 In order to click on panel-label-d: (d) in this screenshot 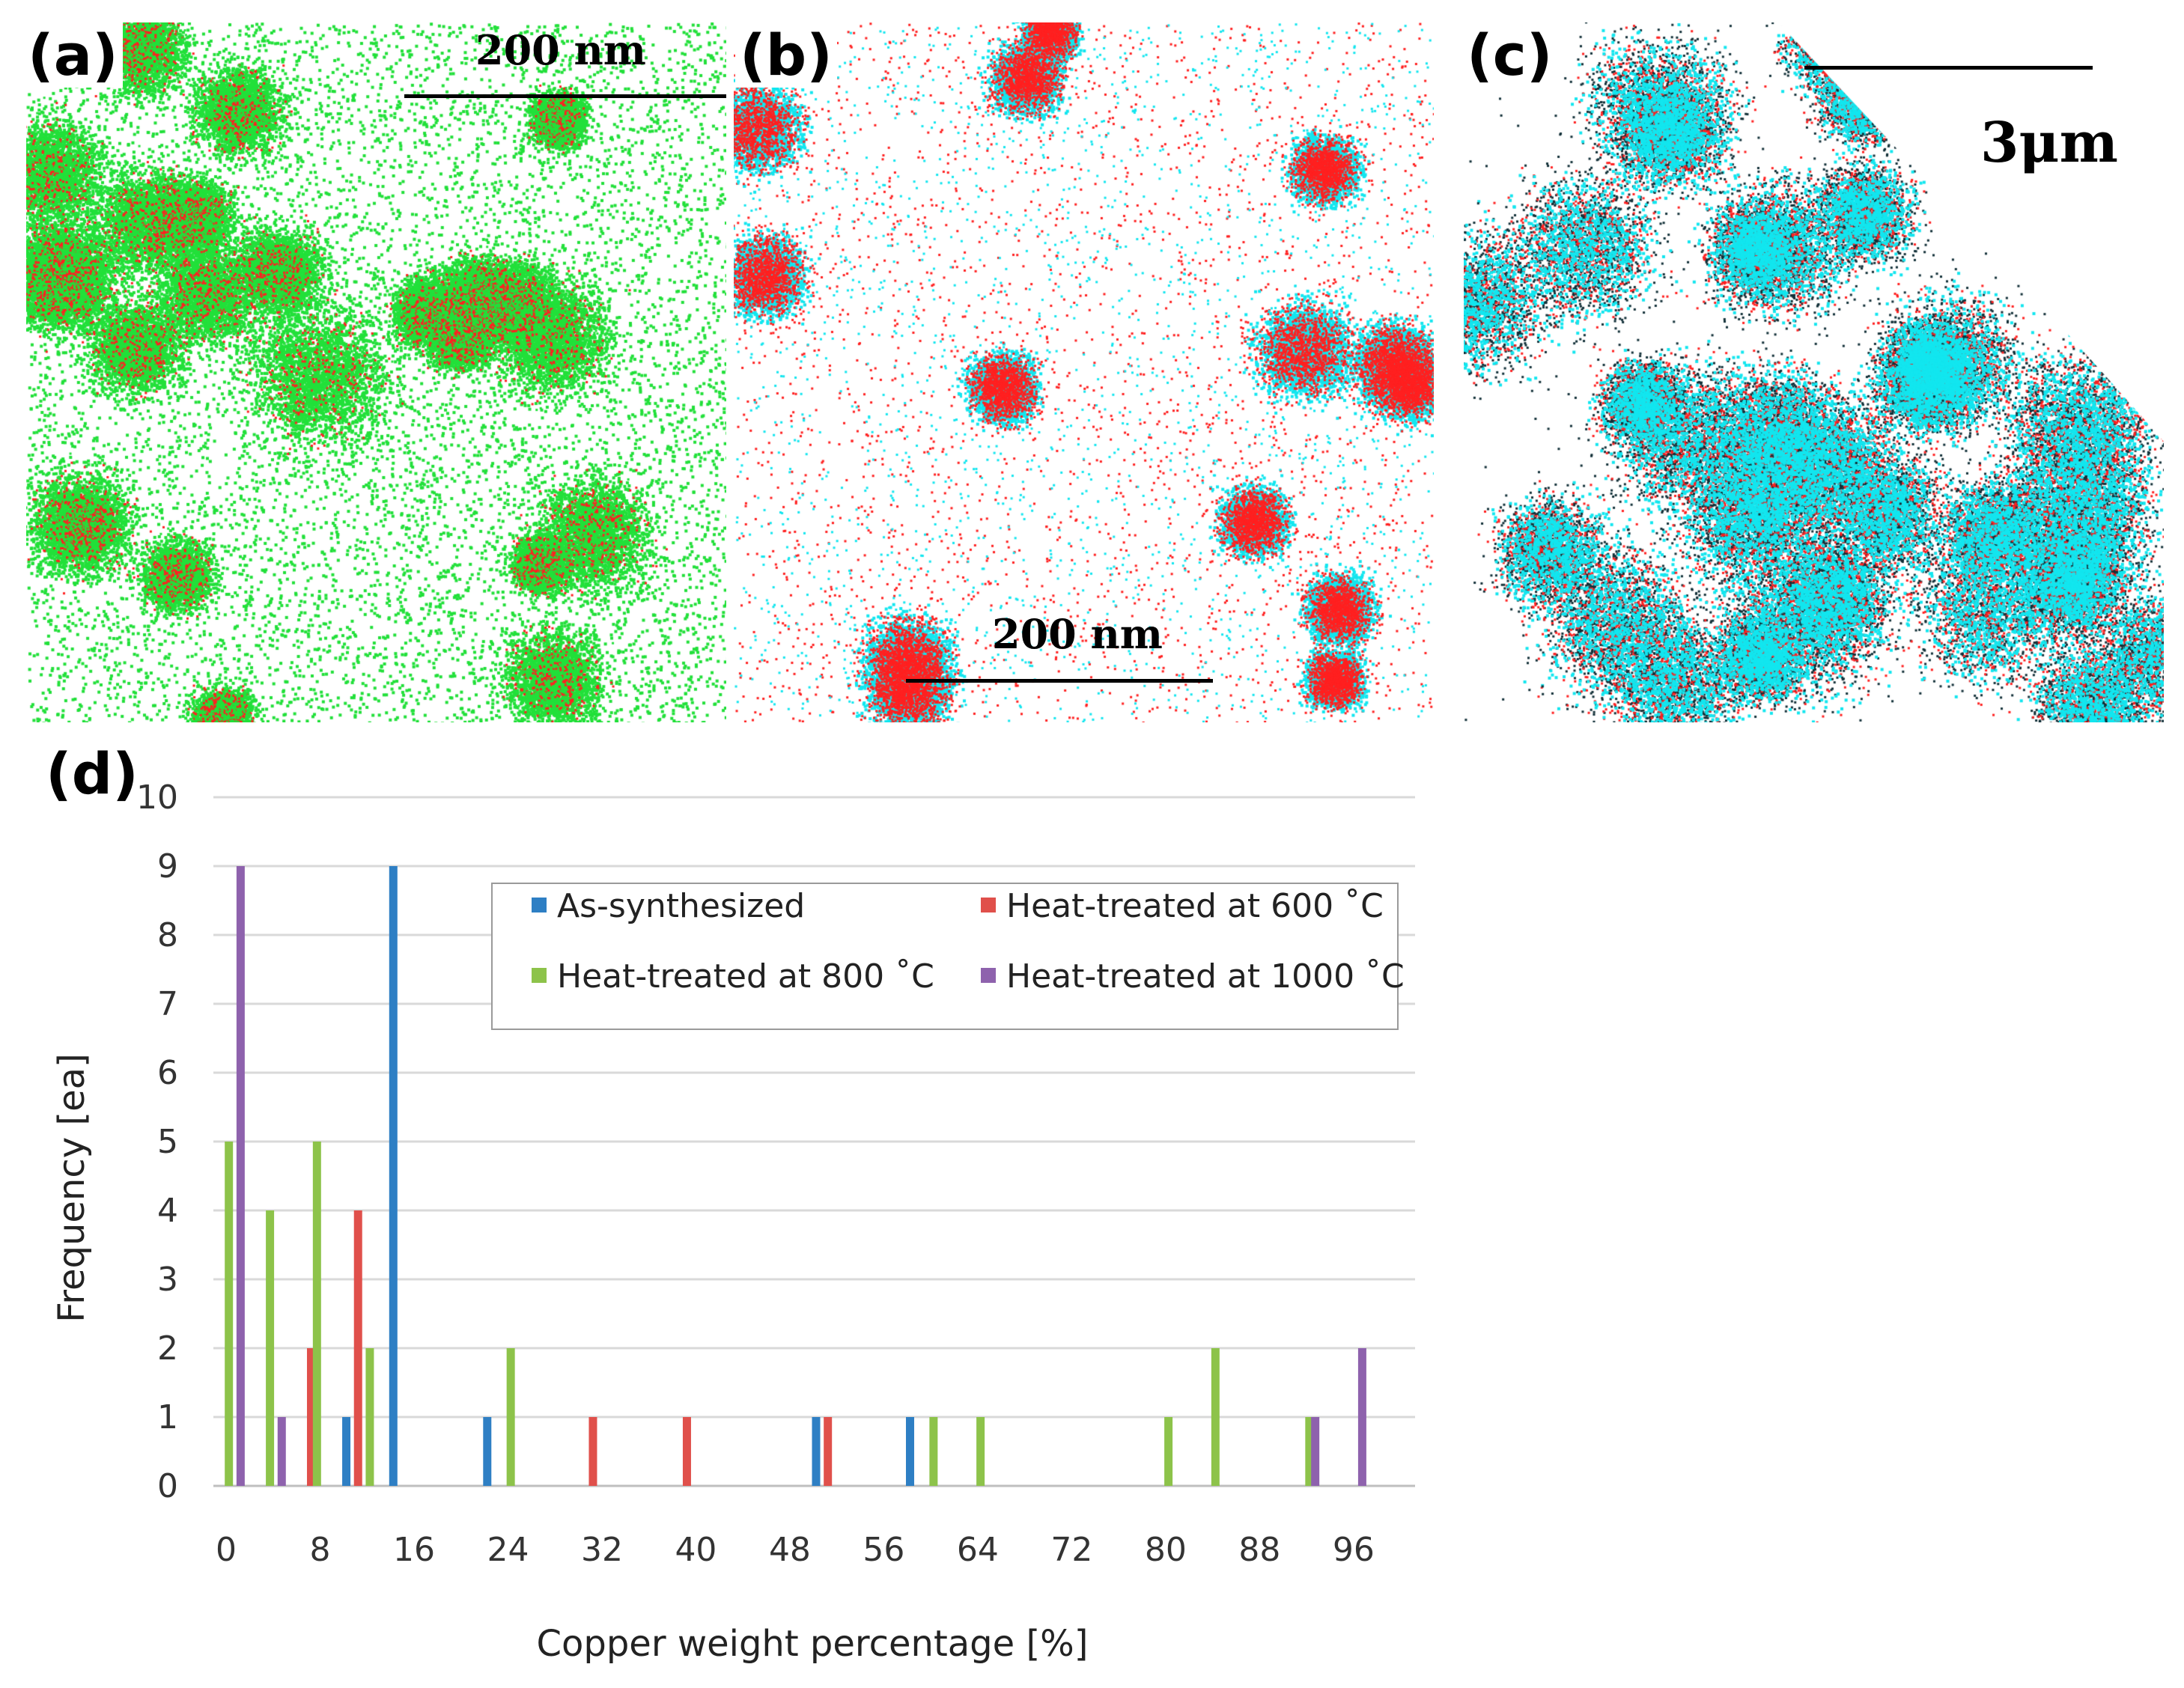, I will do `click(92, 773)`.